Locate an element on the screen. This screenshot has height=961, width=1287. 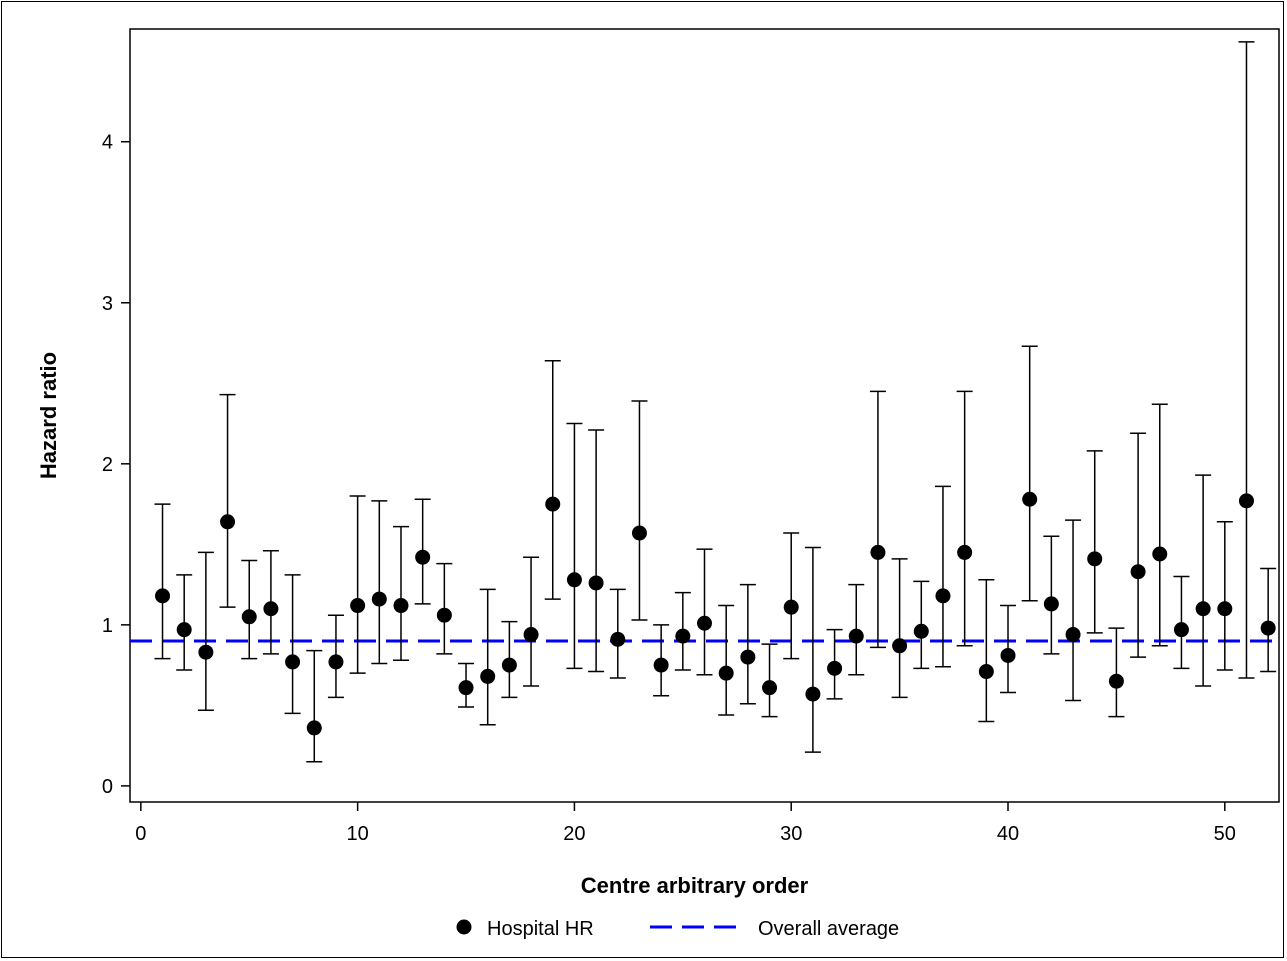
x-tick-label: 10 is located at coordinates (358, 834).